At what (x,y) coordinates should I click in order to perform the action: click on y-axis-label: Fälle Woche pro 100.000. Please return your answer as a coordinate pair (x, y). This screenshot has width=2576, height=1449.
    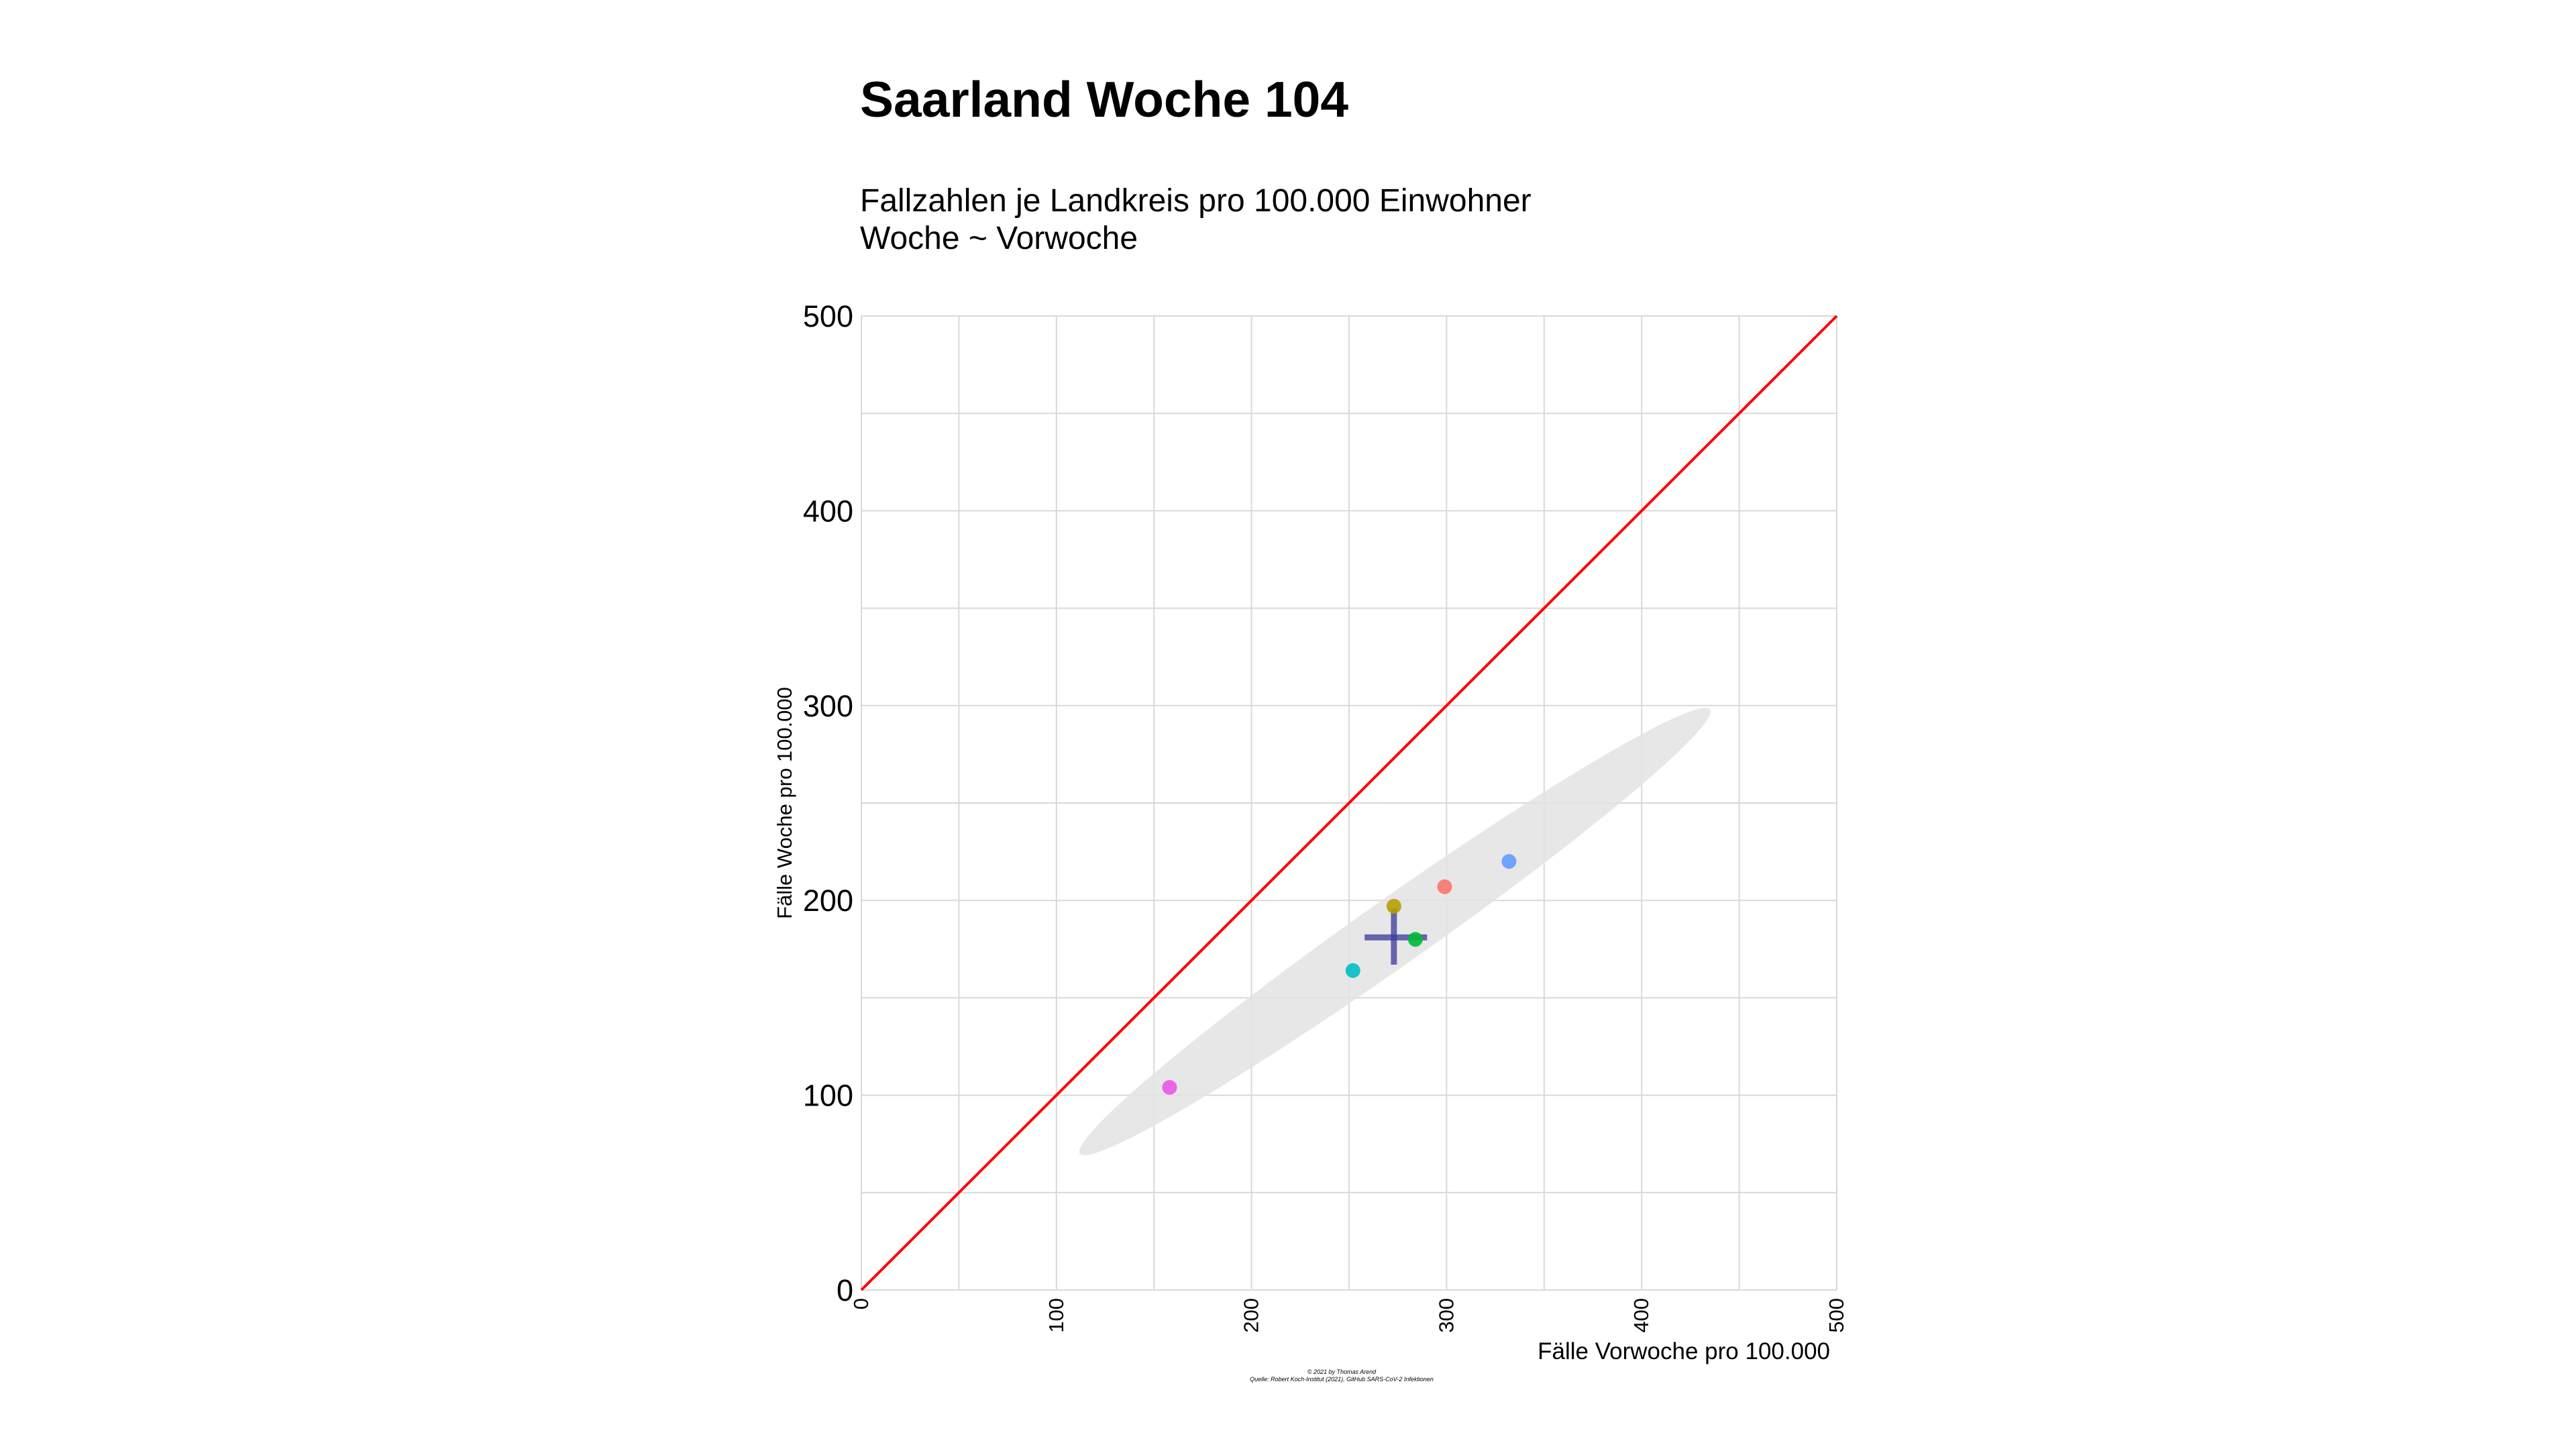
    Looking at the image, I should click on (784, 803).